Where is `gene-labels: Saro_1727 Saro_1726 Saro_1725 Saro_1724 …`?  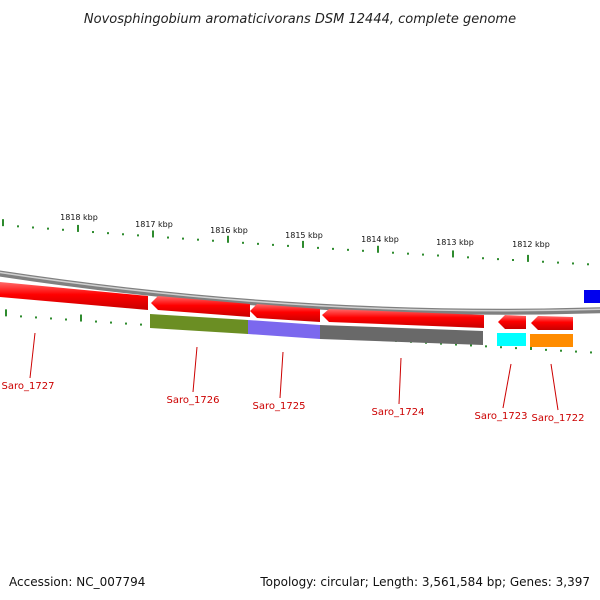
gene-labels: Saro_1727 Saro_1726 Saro_1725 Saro_1724 … is located at coordinates (293, 402).